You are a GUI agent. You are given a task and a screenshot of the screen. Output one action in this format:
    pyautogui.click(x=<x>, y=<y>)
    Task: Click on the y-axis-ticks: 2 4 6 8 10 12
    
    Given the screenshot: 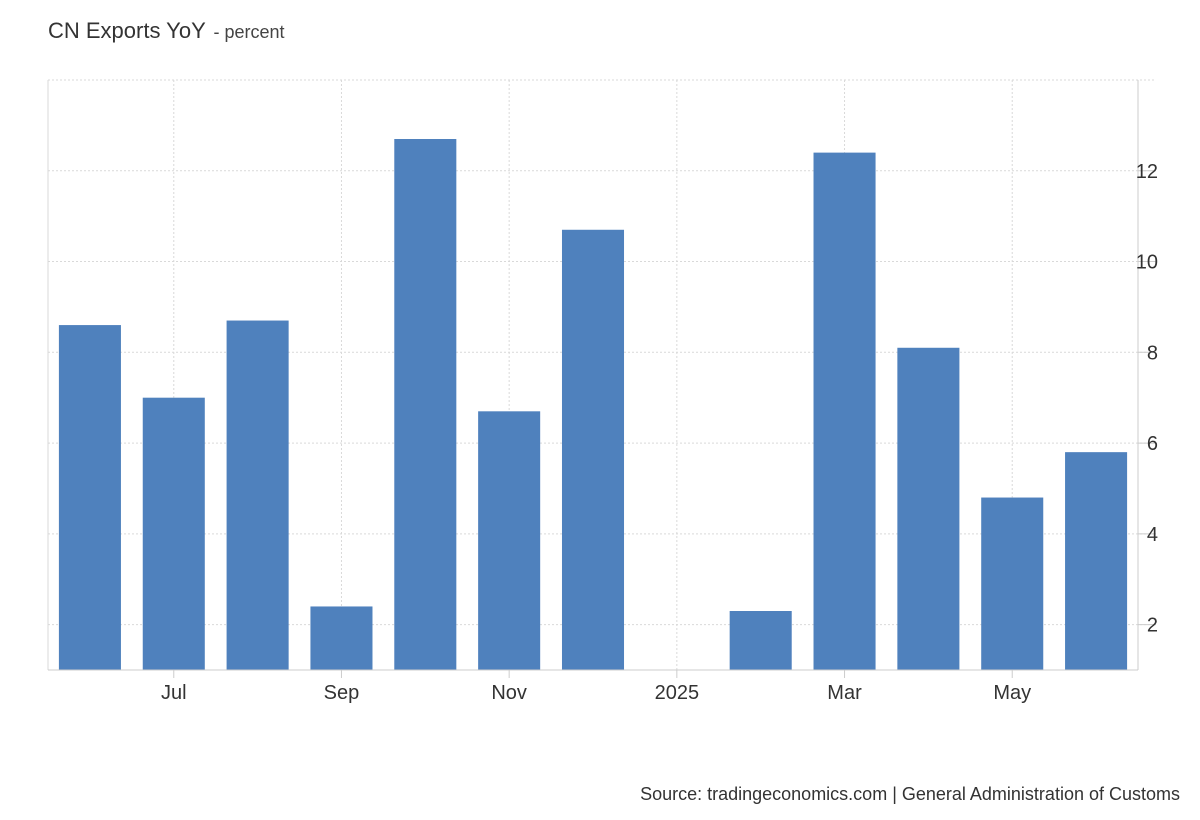 What is the action you would take?
    pyautogui.click(x=1147, y=399)
    